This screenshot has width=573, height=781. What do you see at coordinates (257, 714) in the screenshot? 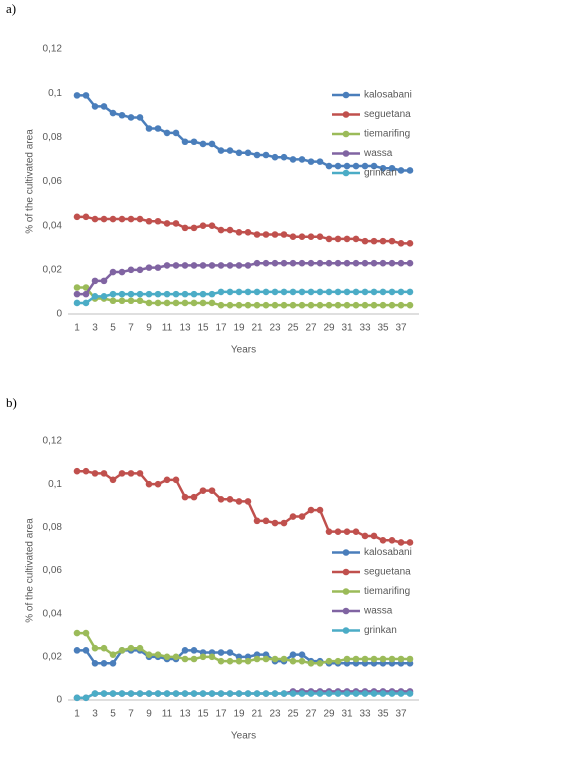
I see `x-tick-label: 21` at bounding box center [257, 714].